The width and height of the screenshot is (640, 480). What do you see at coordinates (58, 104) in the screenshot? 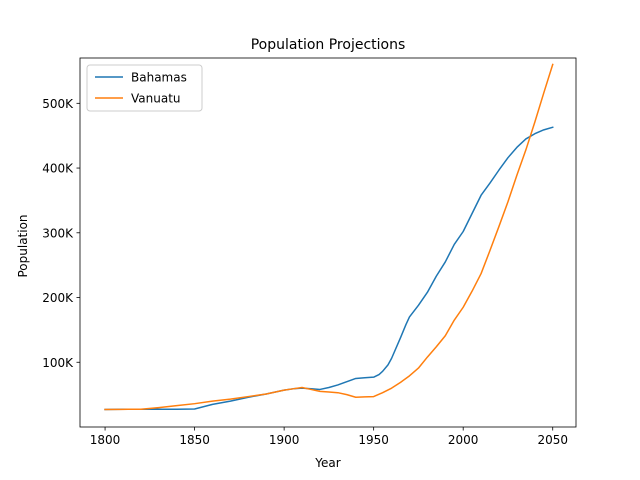
I see `y-tick-label-500K: 500K` at bounding box center [58, 104].